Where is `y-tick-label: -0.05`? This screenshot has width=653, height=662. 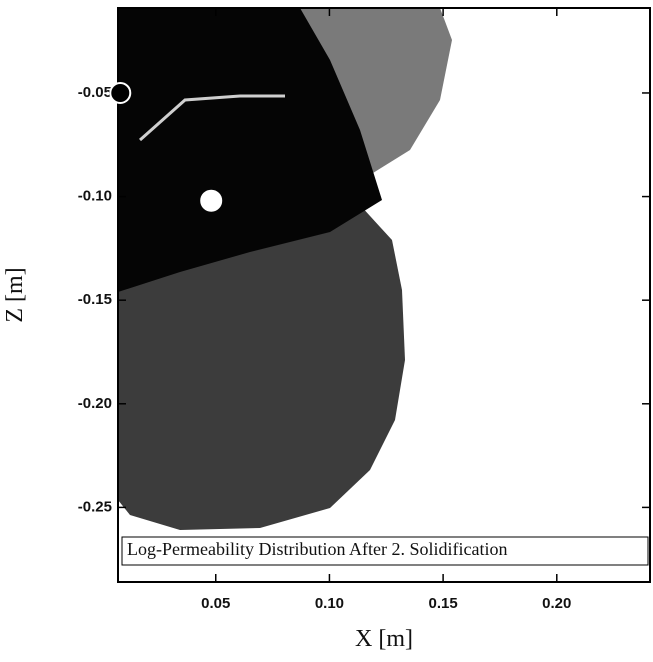 y-tick-label: -0.05 is located at coordinates (95, 92).